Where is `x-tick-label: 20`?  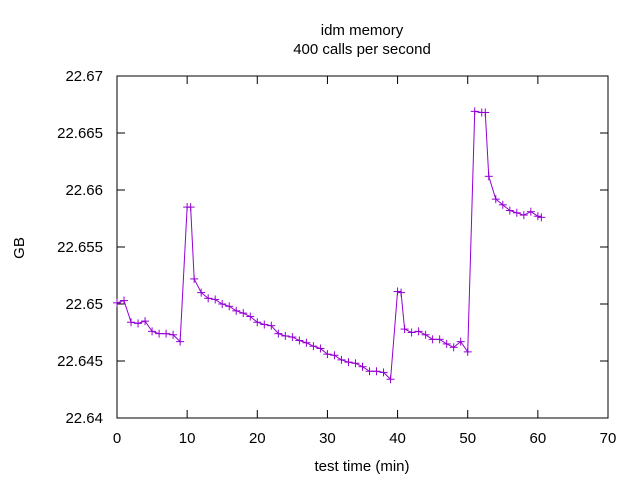 x-tick-label: 20 is located at coordinates (257, 438).